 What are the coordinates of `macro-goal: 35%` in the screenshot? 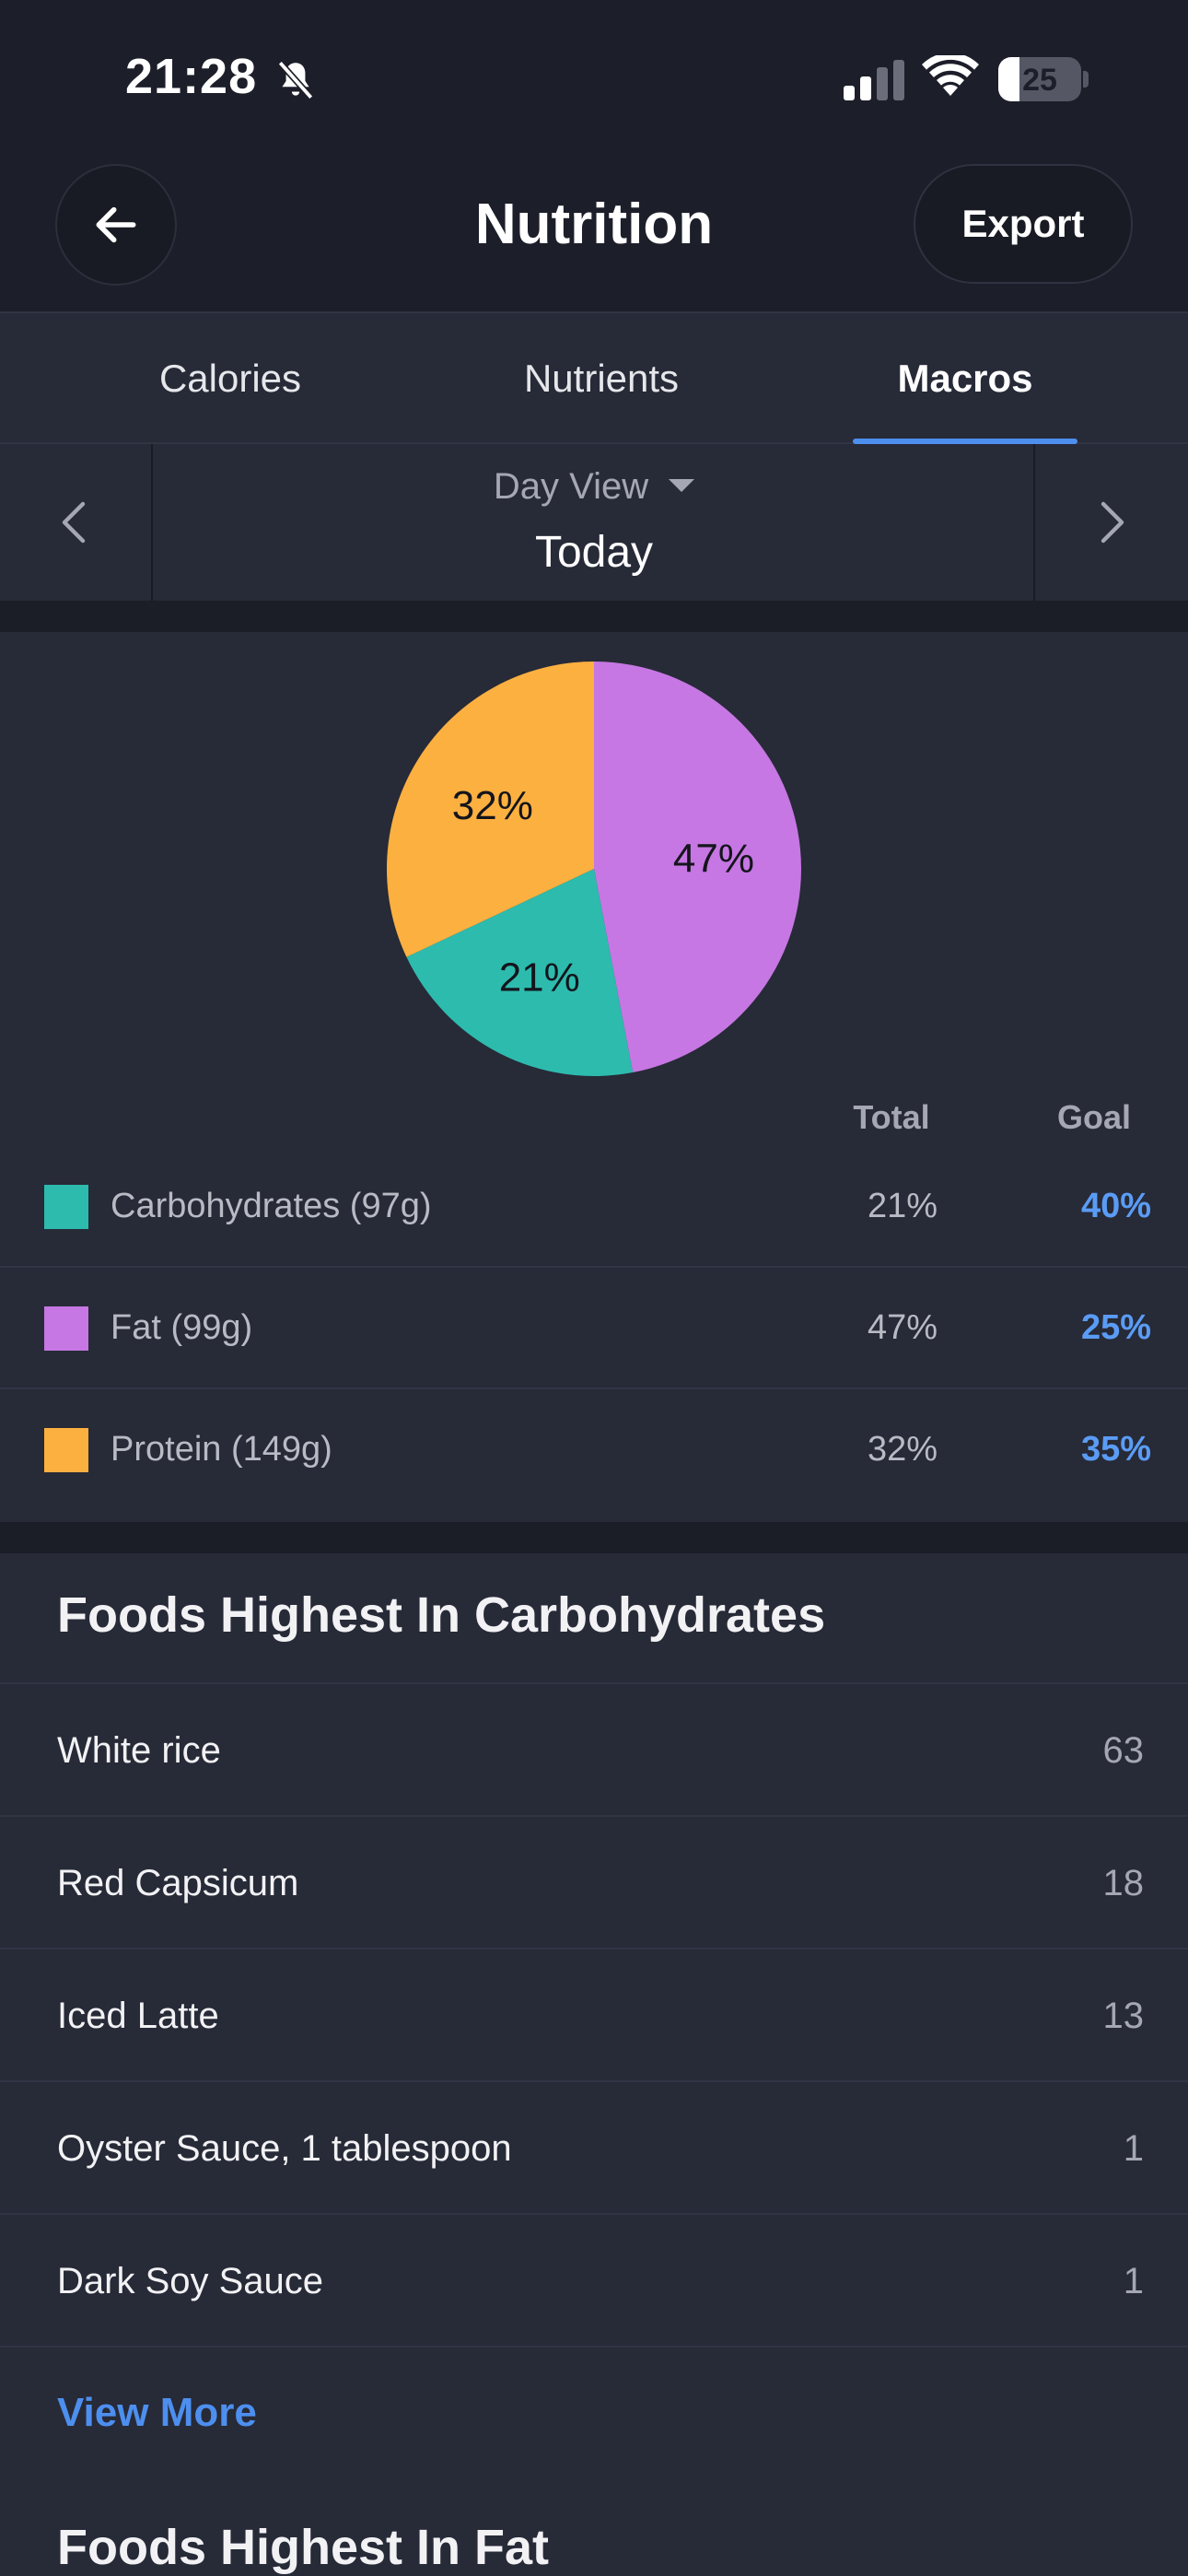 It's located at (1115, 1449).